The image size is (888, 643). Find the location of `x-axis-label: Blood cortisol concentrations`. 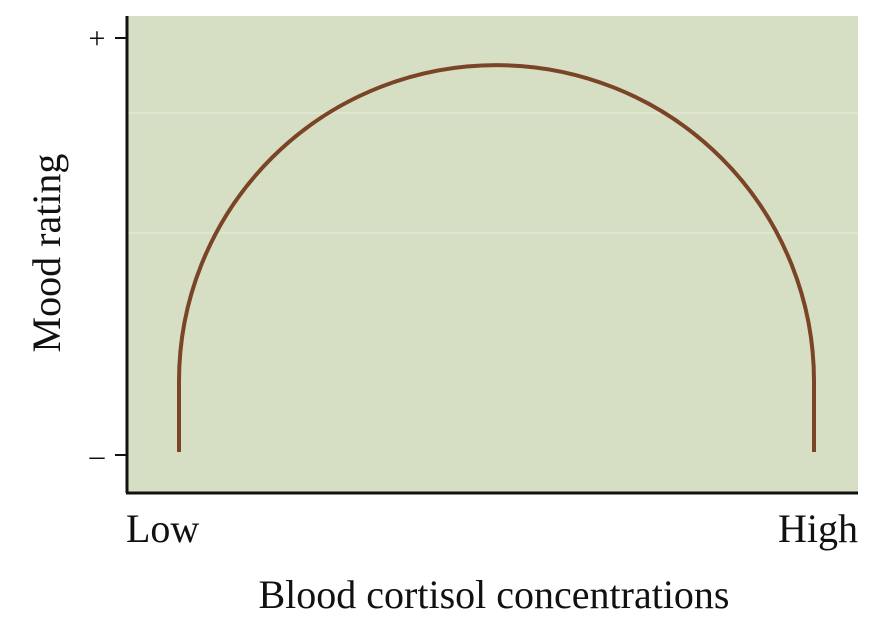

x-axis-label: Blood cortisol concentrations is located at coordinates (493, 594).